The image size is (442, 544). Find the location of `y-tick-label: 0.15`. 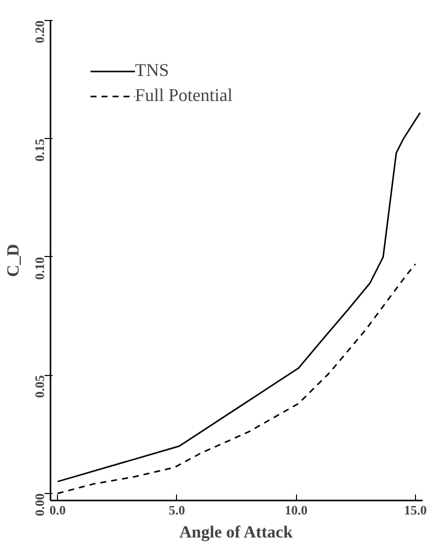

y-tick-label: 0.15 is located at coordinates (39, 150).